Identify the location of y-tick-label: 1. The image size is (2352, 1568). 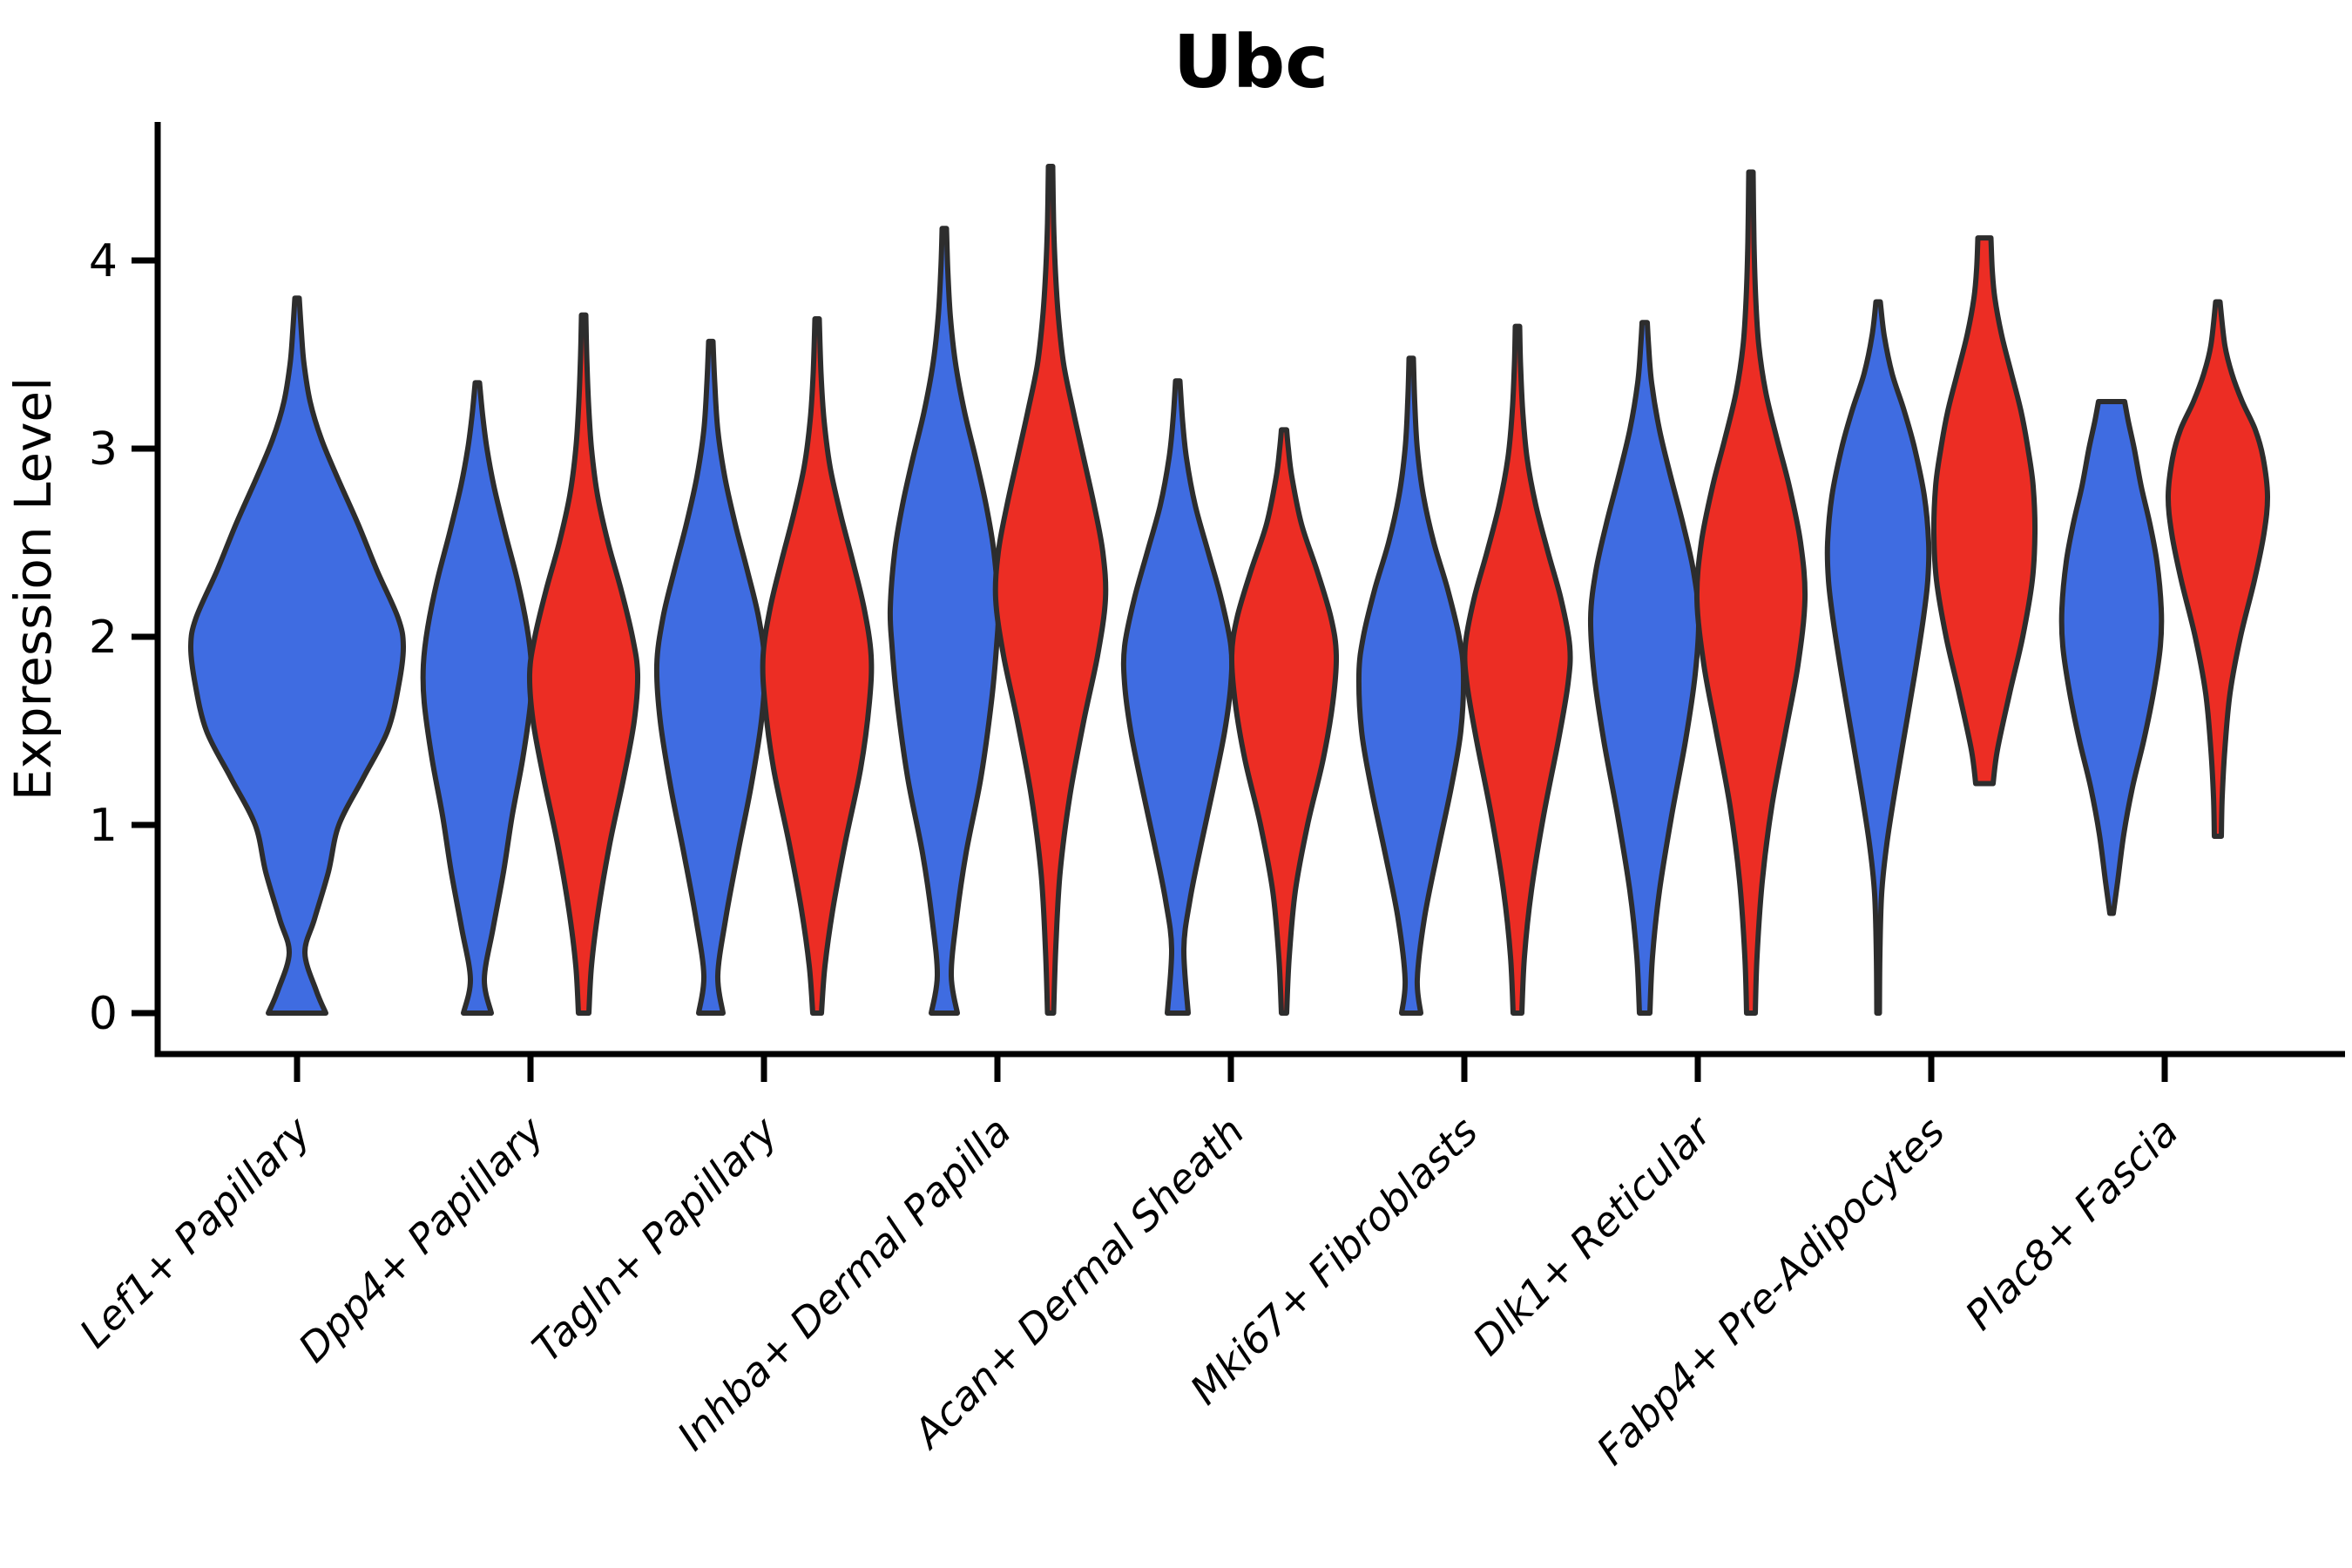
(103, 826).